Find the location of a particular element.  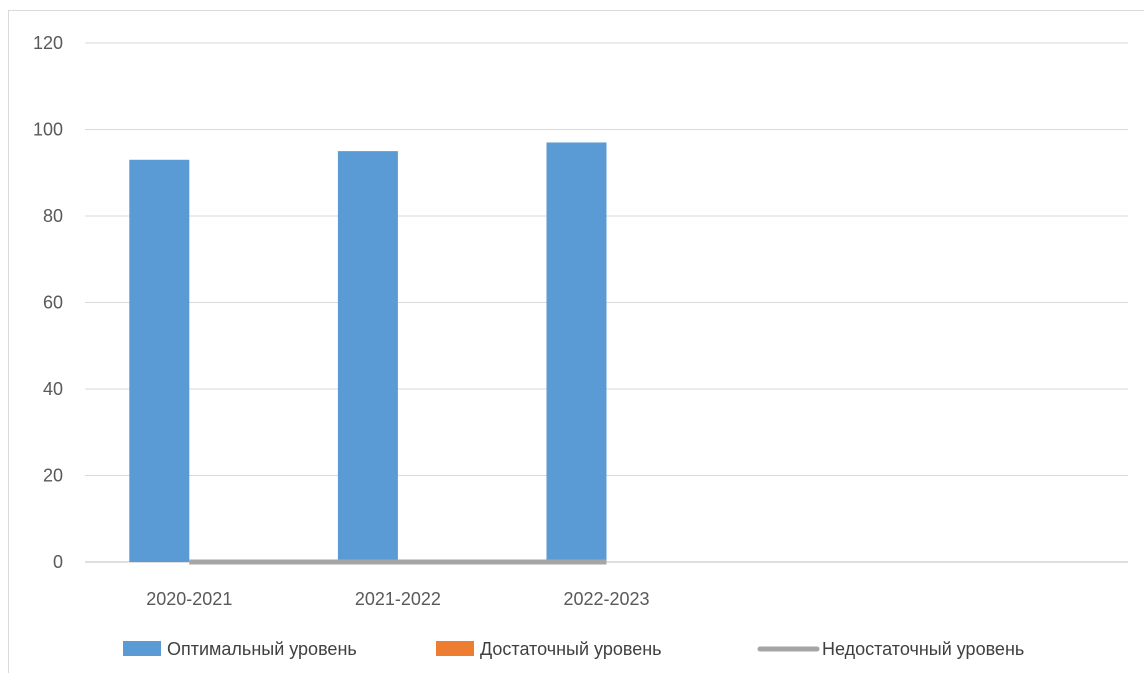

y-tick-label-80: 80 is located at coordinates (53, 216).